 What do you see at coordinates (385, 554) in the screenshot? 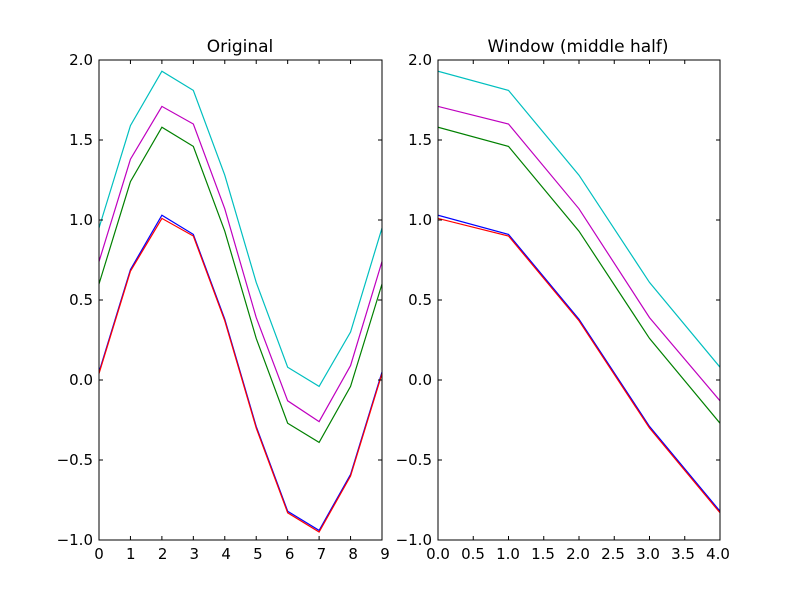
I see `x-tick-label: 9` at bounding box center [385, 554].